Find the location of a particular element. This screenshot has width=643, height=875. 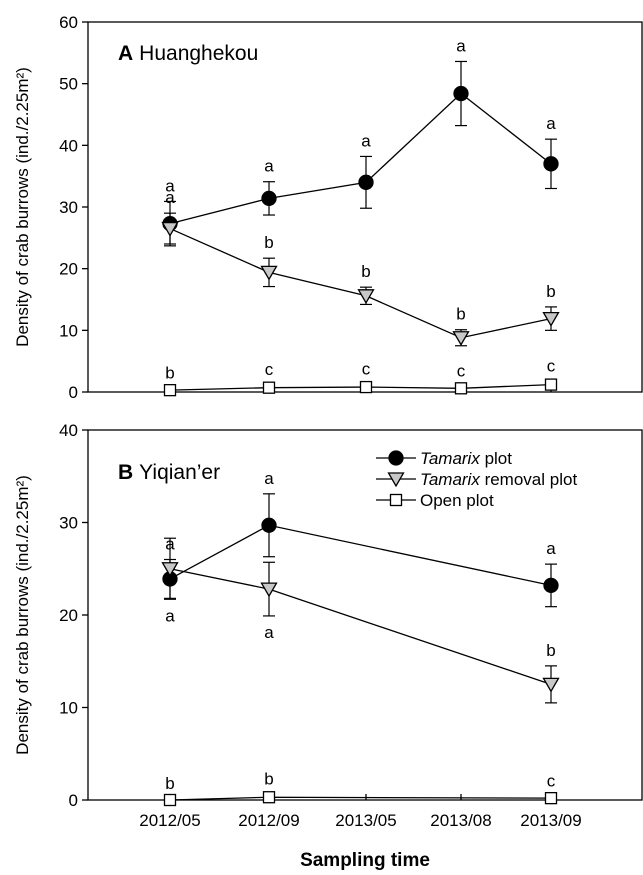

legend-label-text: Open plot is located at coordinates (457, 500).